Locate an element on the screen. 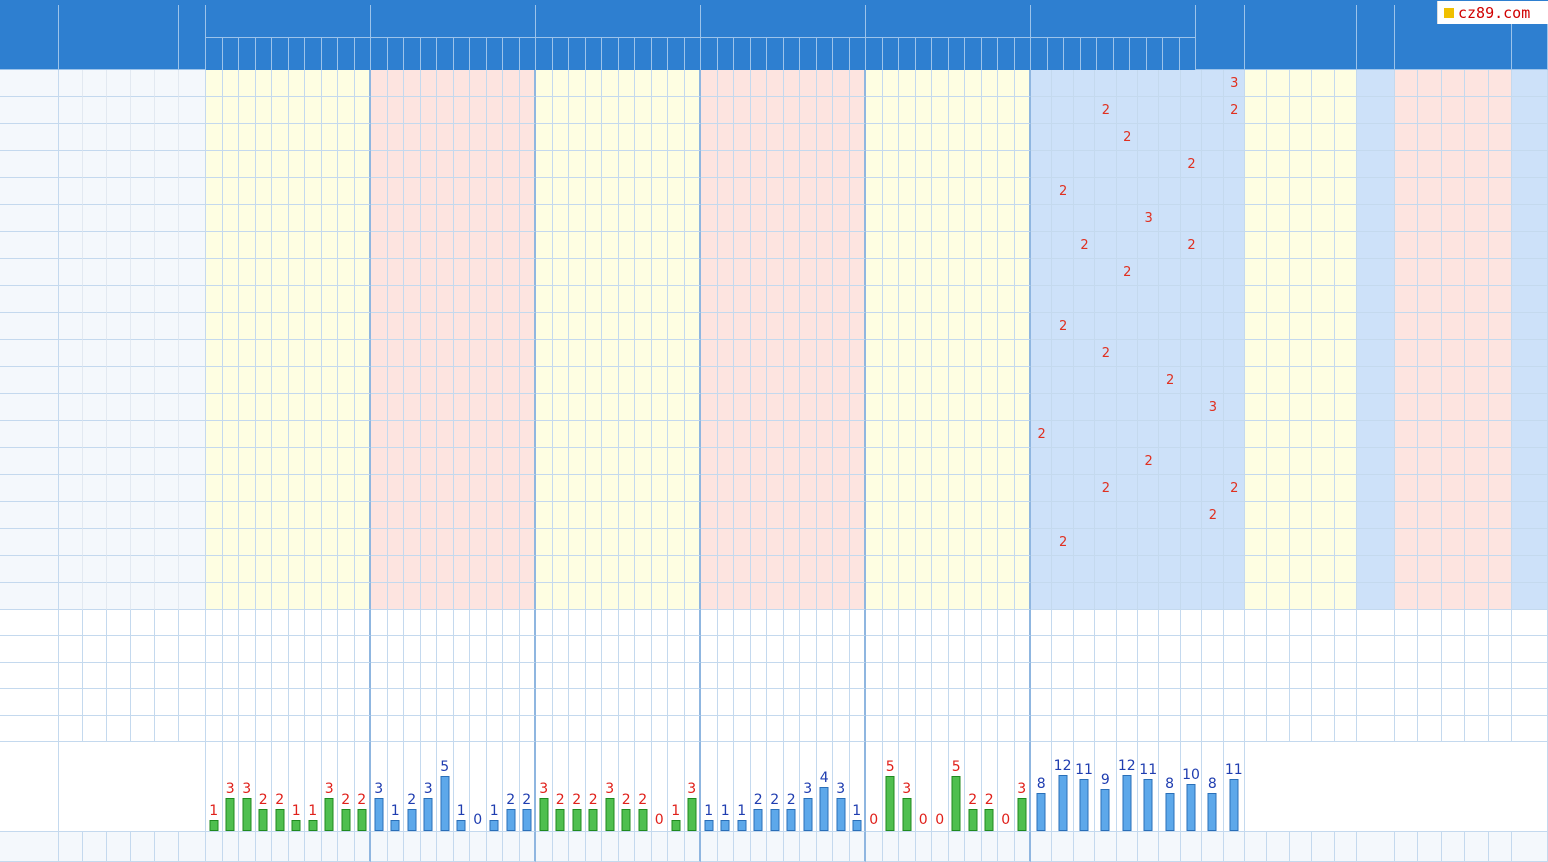  period-cell is located at coordinates (29, 110).